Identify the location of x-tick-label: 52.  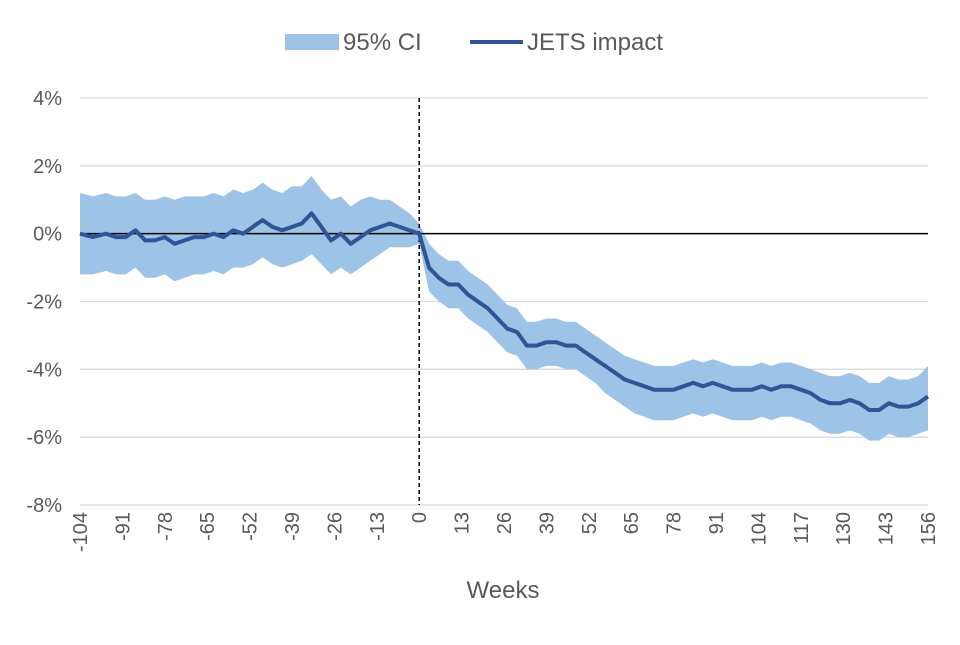
(590, 523).